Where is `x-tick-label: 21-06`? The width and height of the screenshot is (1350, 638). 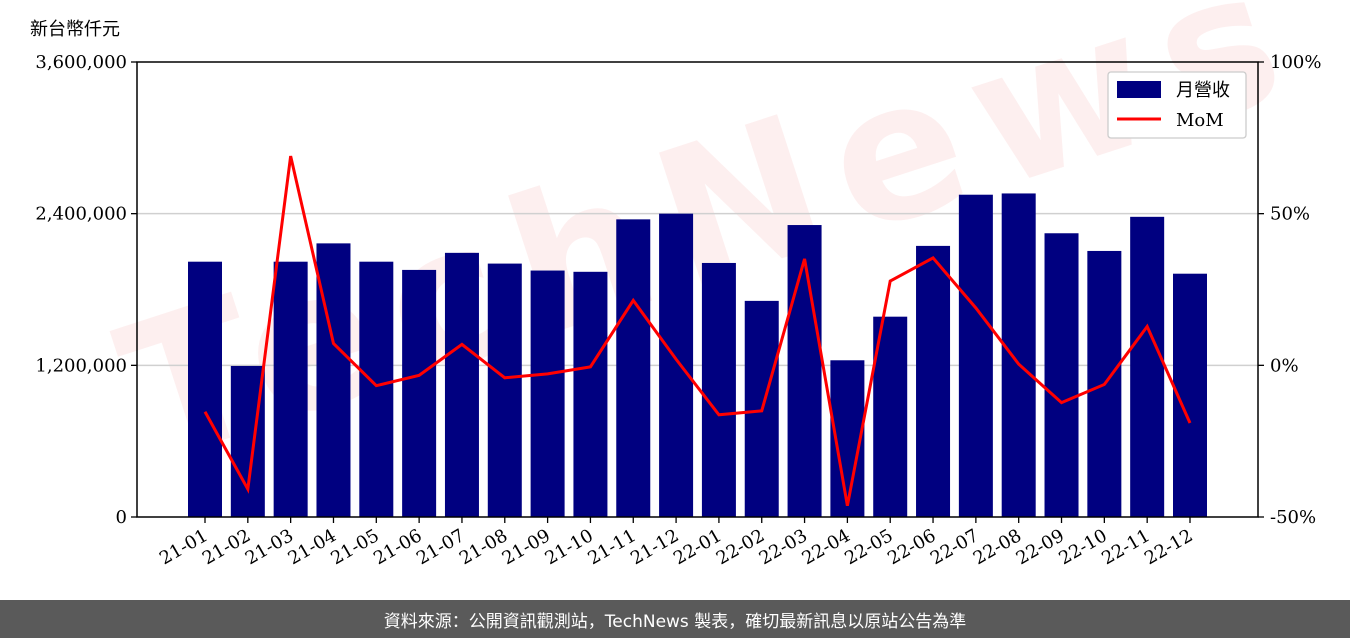 x-tick-label: 21-06 is located at coordinates (397, 547).